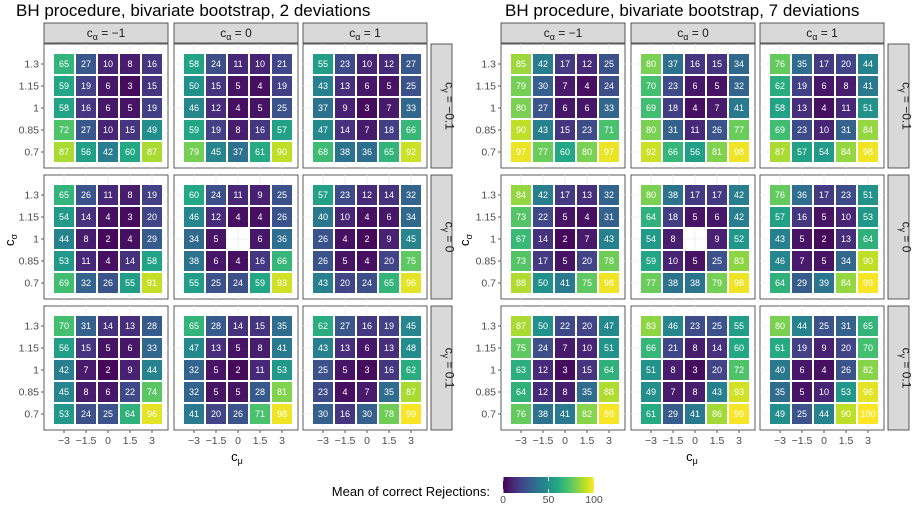 This screenshot has width=913, height=508. I want to click on column-strip, so click(365, 33).